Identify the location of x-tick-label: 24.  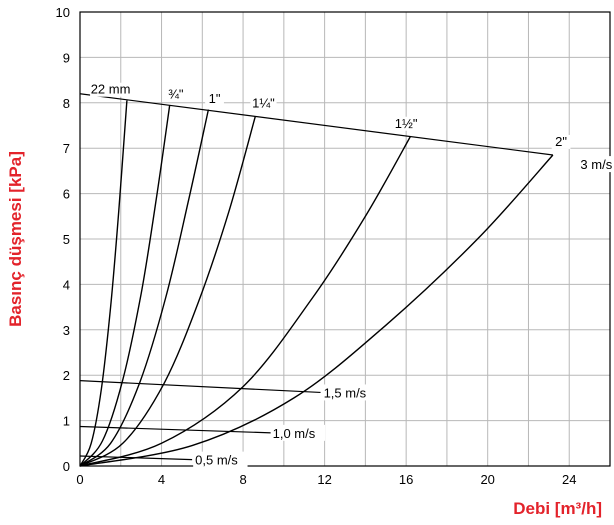
(569, 479).